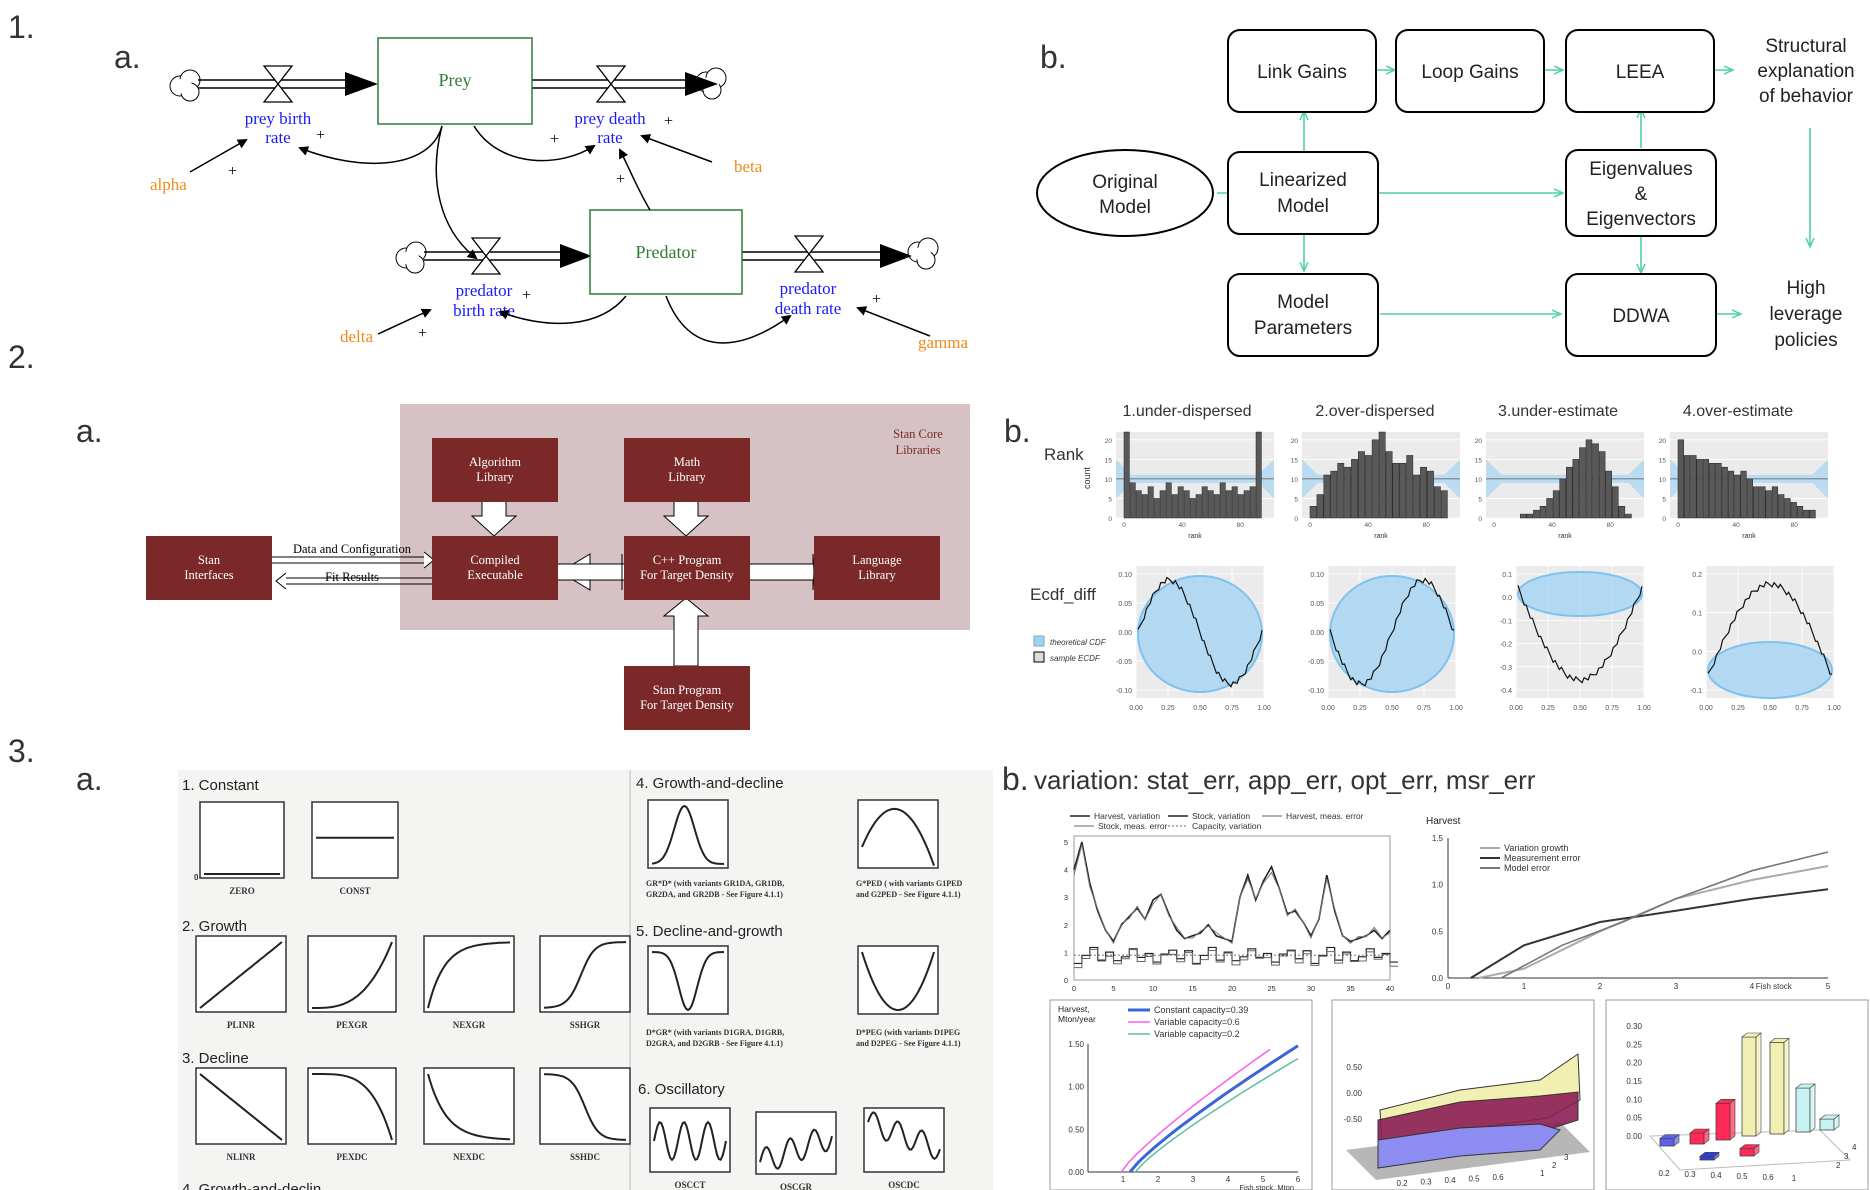 The image size is (1870, 1190). I want to click on tl-legend-1: Stock, variation, so click(1221, 816).